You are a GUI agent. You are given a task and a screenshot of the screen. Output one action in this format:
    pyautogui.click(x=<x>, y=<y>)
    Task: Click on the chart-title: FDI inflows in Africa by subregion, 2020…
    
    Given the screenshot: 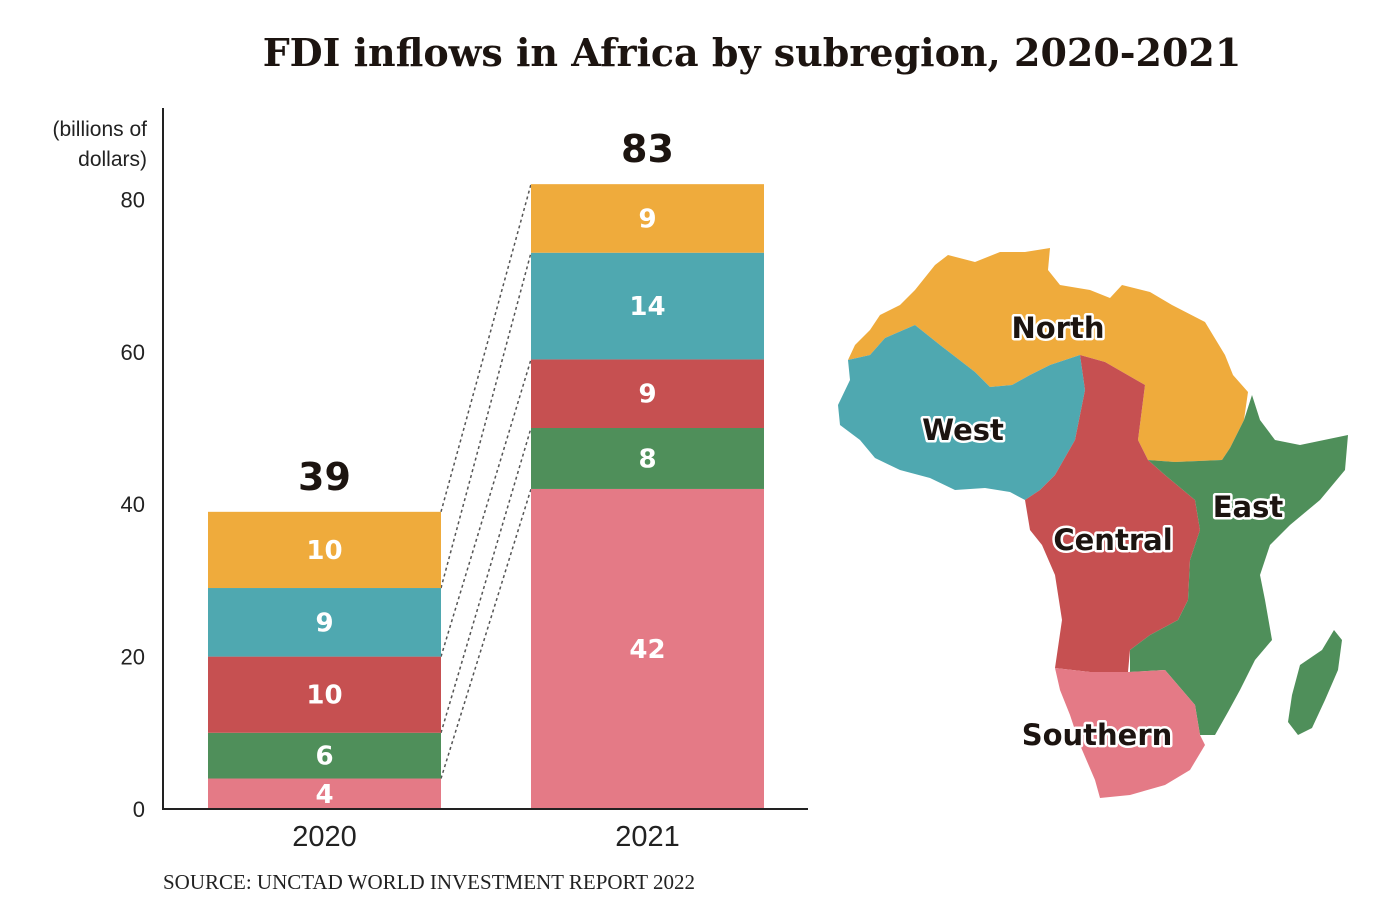 What is the action you would take?
    pyautogui.click(x=752, y=52)
    